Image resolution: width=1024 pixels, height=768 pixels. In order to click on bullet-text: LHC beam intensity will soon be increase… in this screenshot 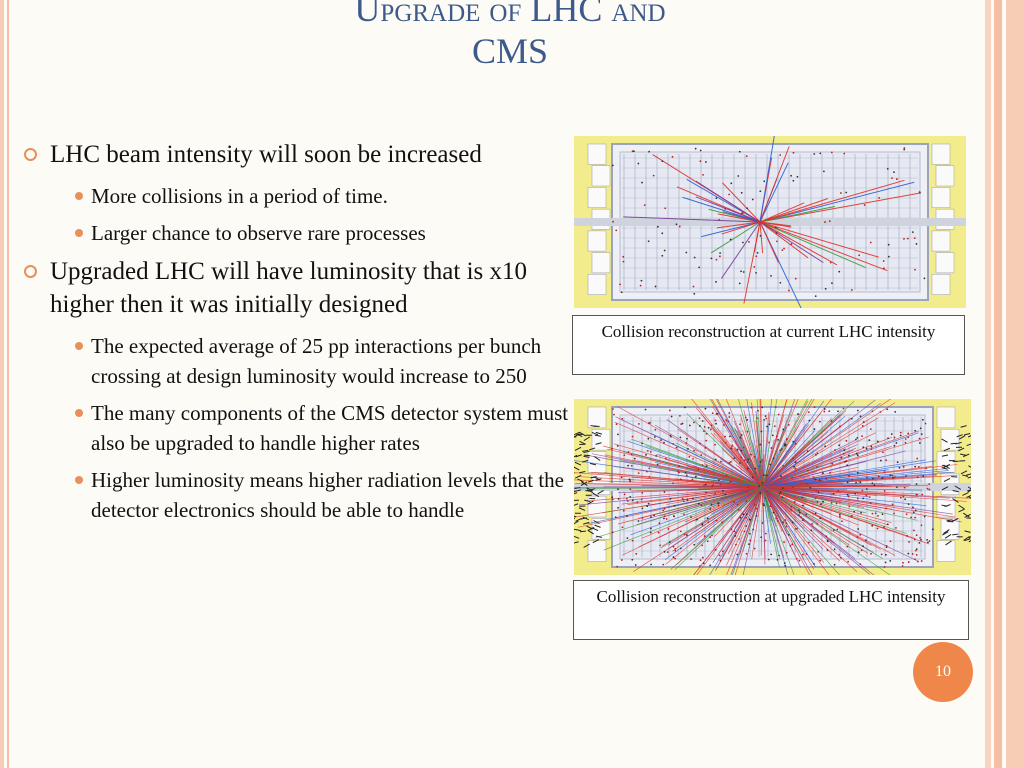, I will do `click(266, 154)`.